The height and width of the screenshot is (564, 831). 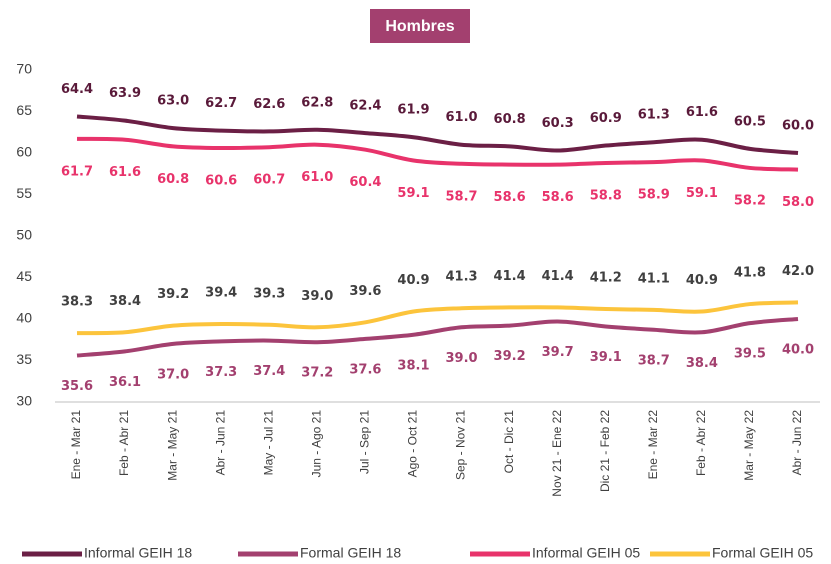 What do you see at coordinates (558, 123) in the screenshot?
I see `data-label: 60.3` at bounding box center [558, 123].